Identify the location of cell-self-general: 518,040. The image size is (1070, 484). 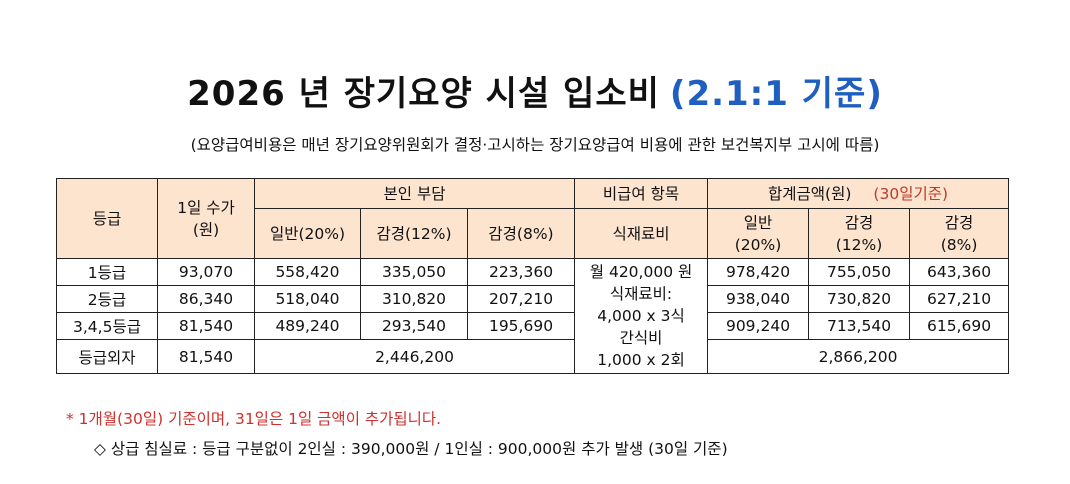
(307, 299).